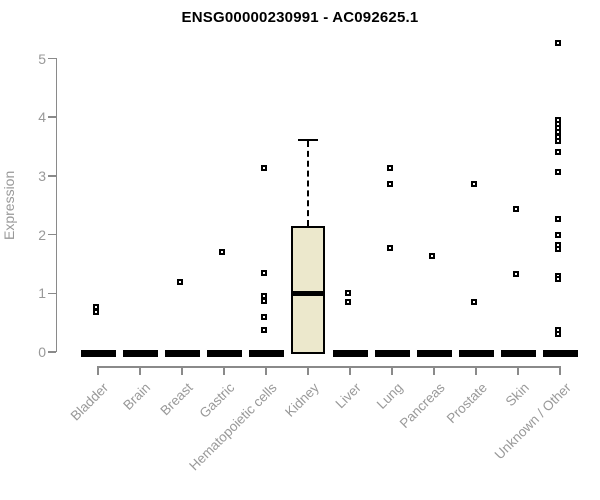 Image resolution: width=600 pixels, height=500 pixels. What do you see at coordinates (9, 205) in the screenshot?
I see `y-axis-title: Expression` at bounding box center [9, 205].